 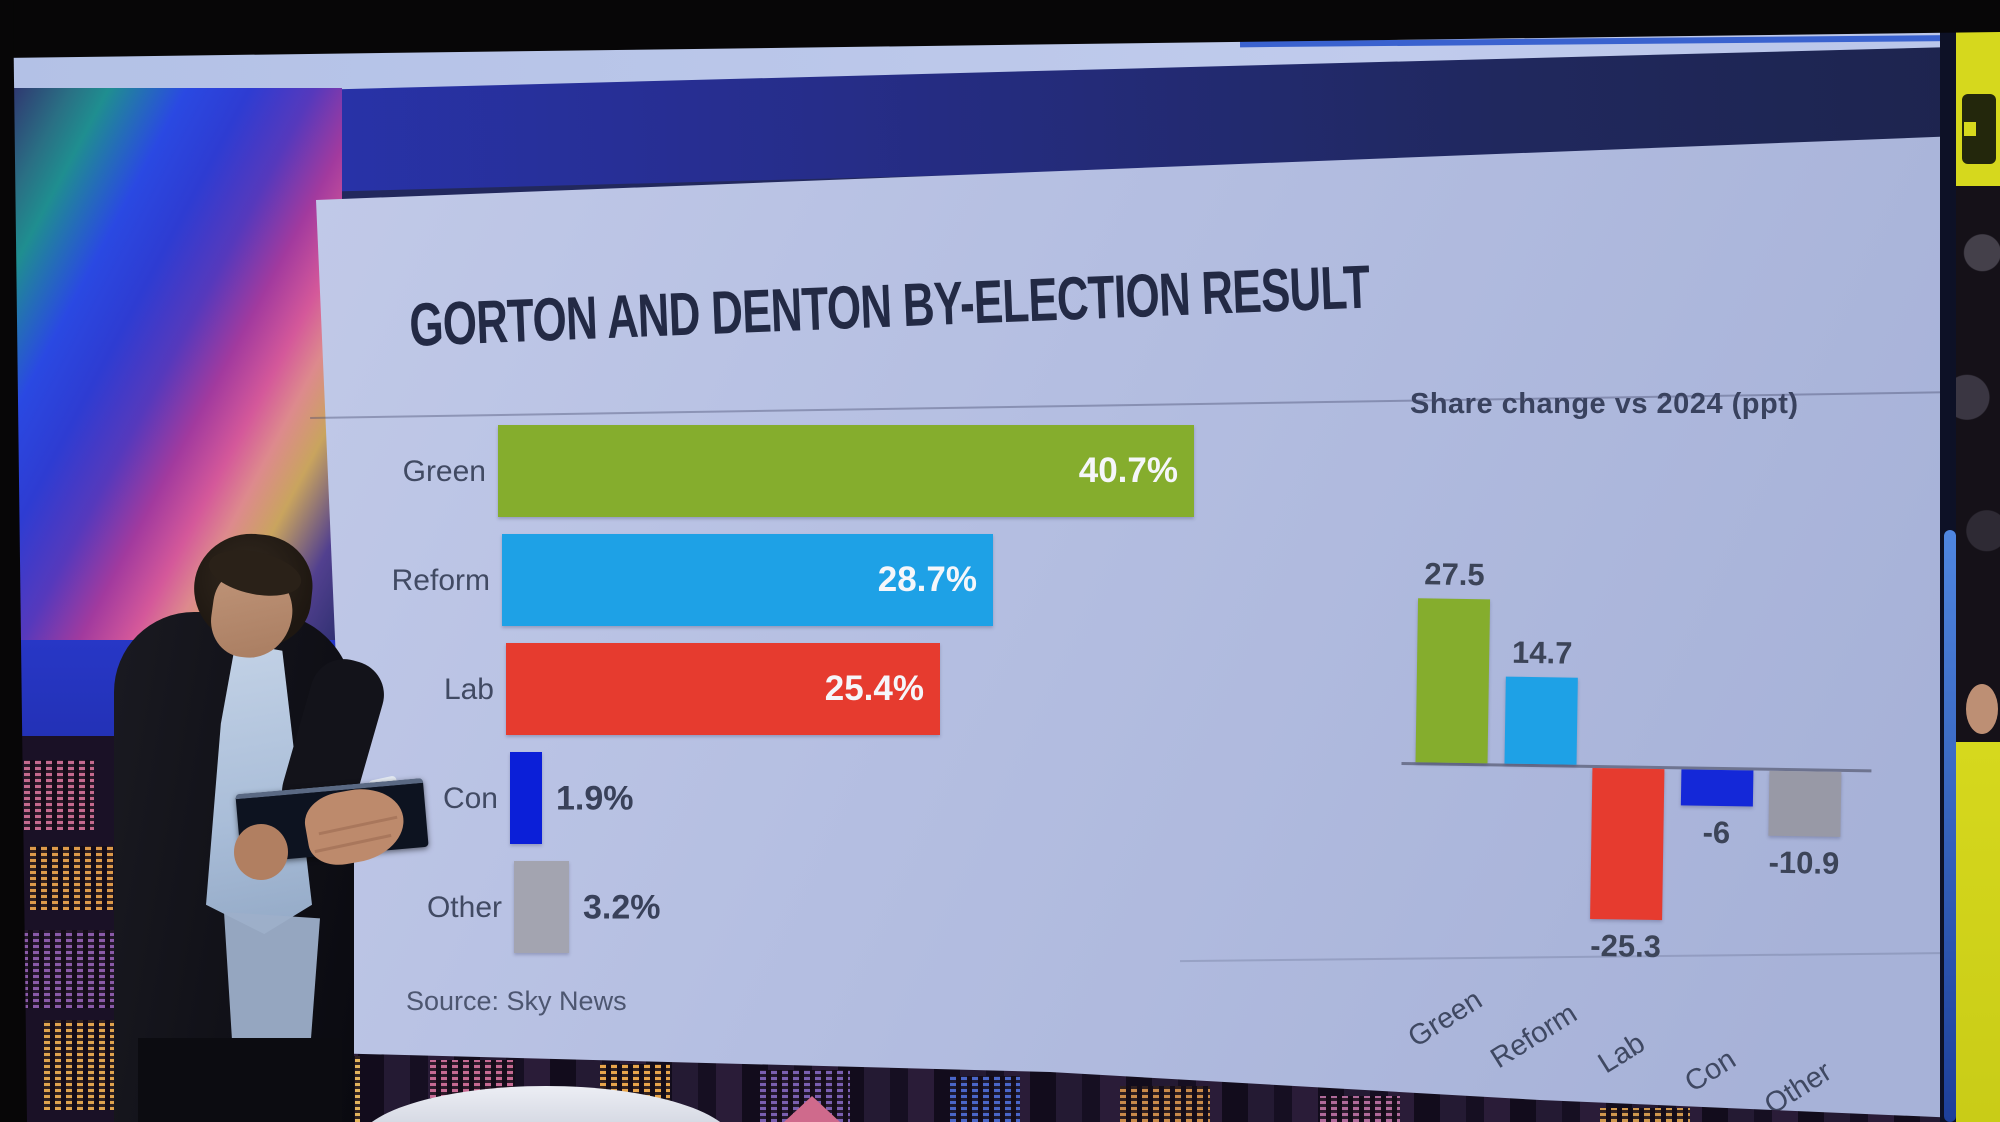 What do you see at coordinates (1804, 862) in the screenshot?
I see `value-label: -10.9` at bounding box center [1804, 862].